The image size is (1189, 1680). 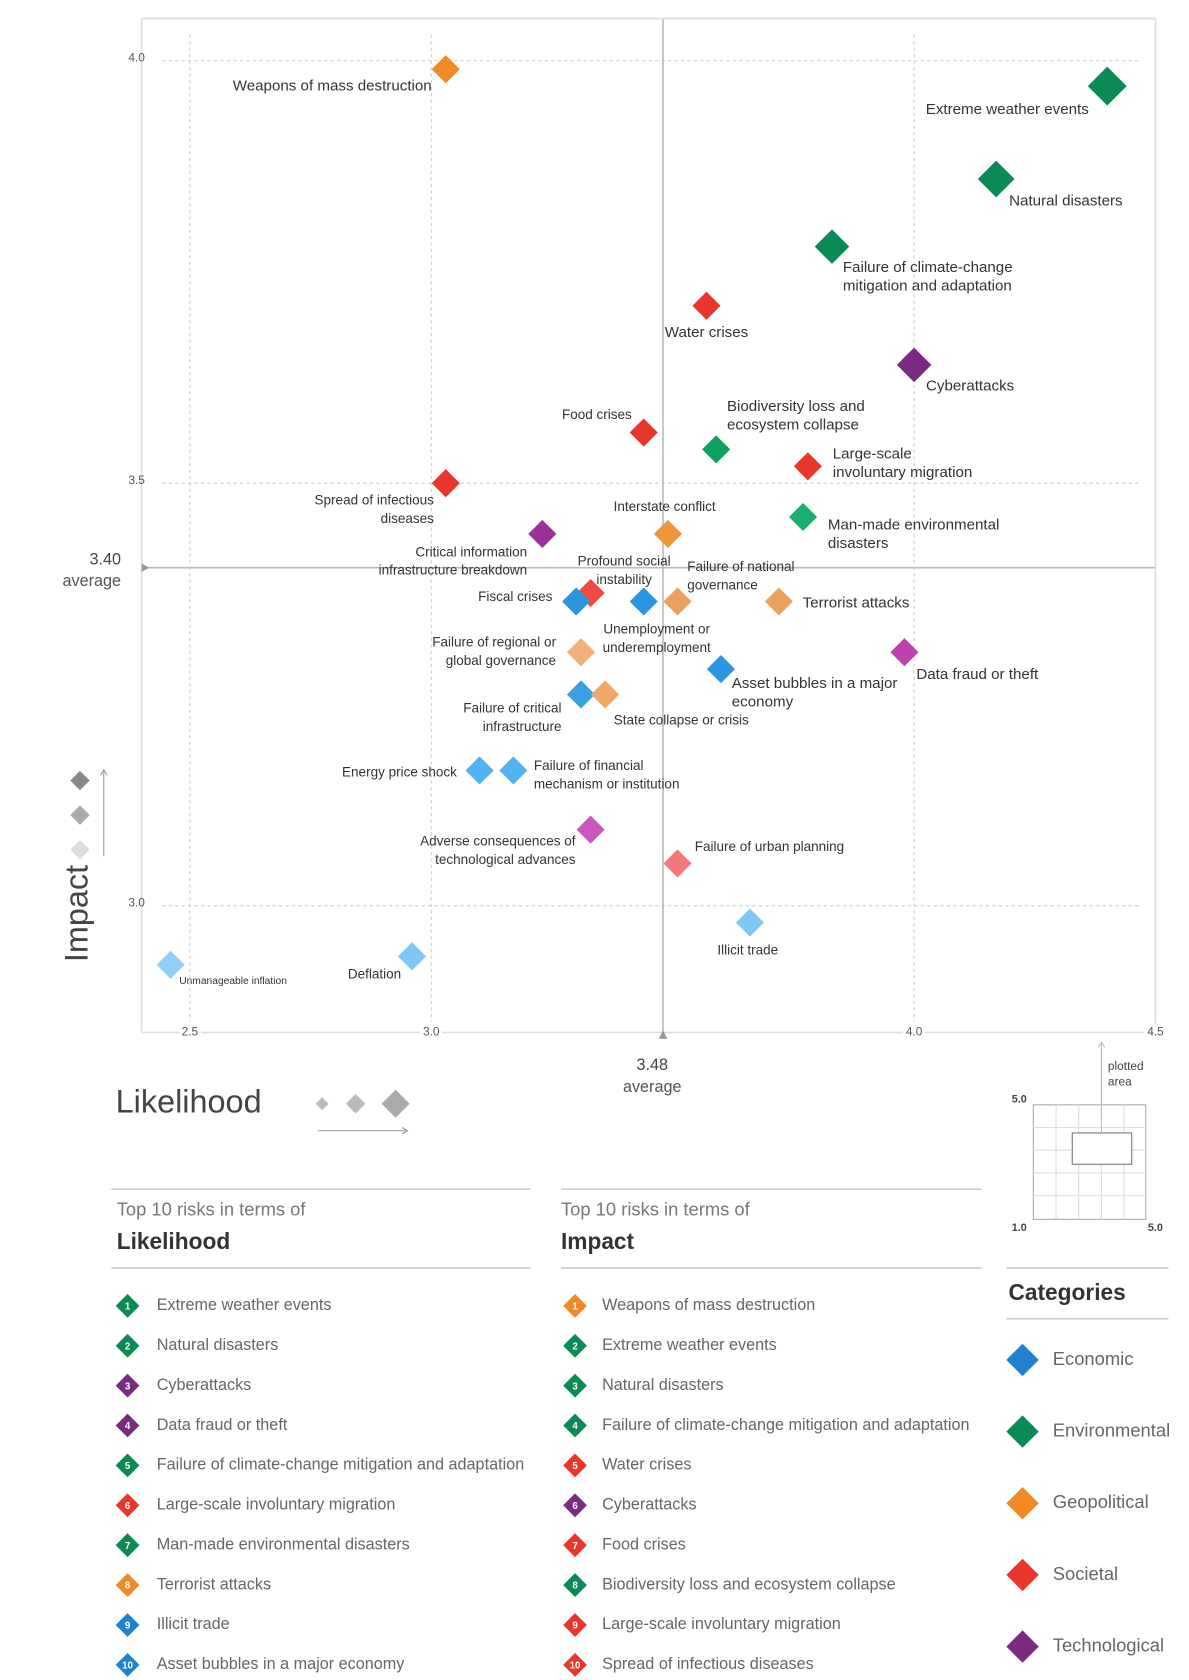 I want to click on average-y-label: average, so click(x=91, y=581).